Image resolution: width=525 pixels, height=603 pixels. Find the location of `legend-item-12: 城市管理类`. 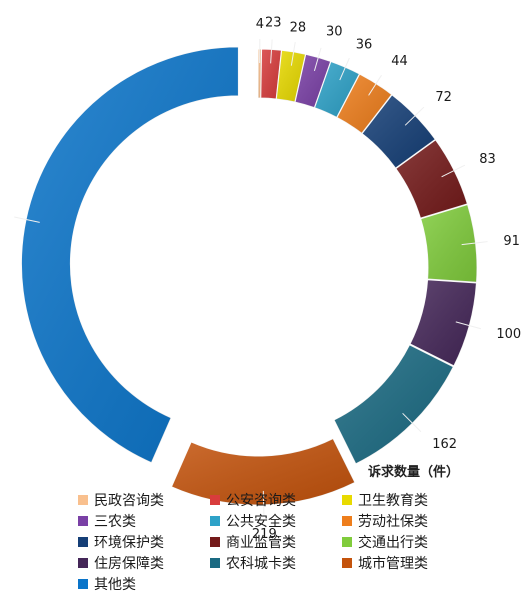

legend-item-12: 城市管理类 is located at coordinates (407, 563).